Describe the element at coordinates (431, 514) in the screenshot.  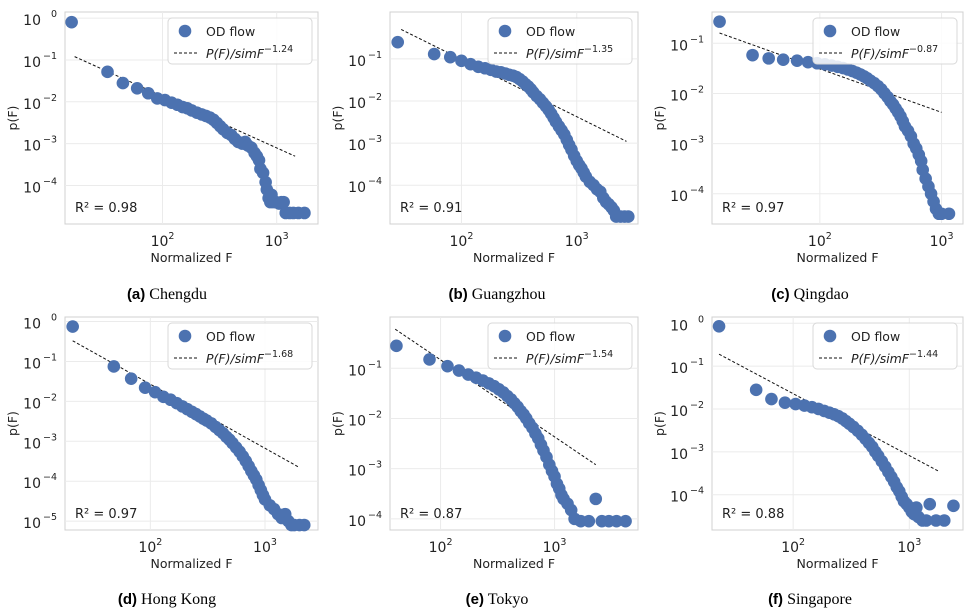
I see `r-squared-label: R² = 0.87` at that location.